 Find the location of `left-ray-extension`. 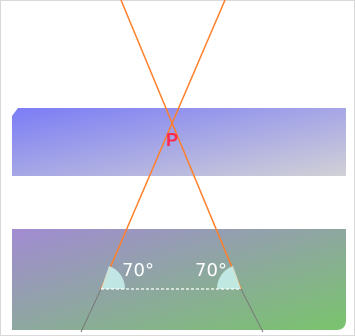

left-ray-extension is located at coordinates (91, 310).